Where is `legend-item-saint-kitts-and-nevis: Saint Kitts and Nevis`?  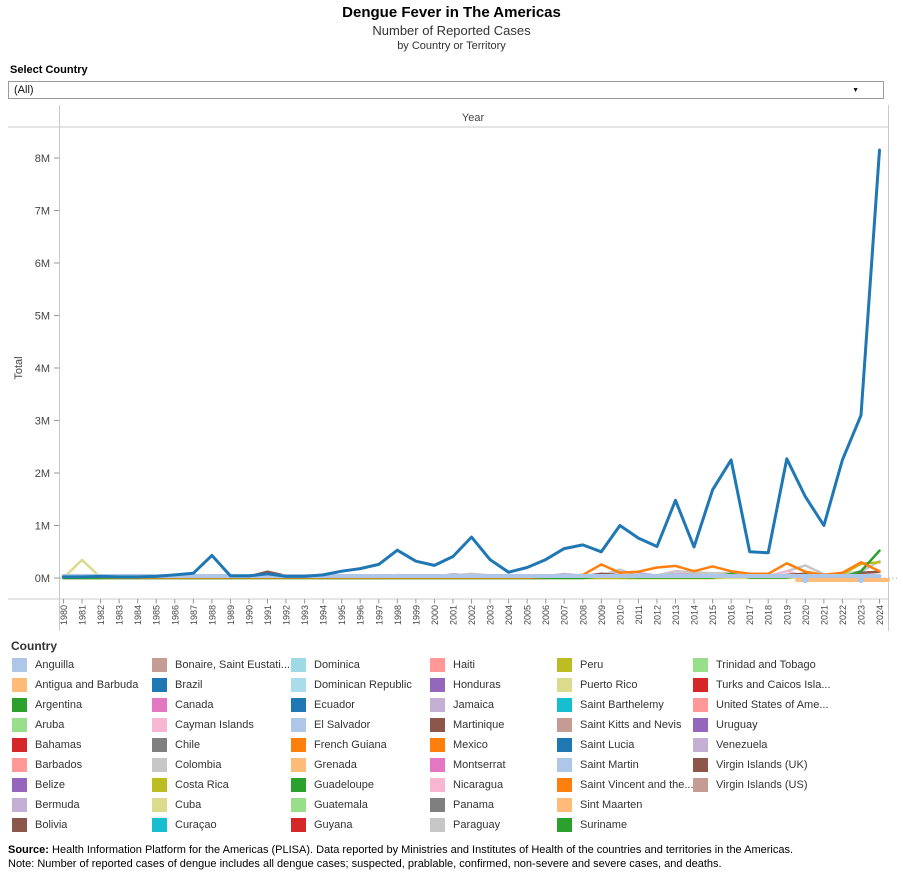 legend-item-saint-kitts-and-nevis: Saint Kitts and Nevis is located at coordinates (625, 725).